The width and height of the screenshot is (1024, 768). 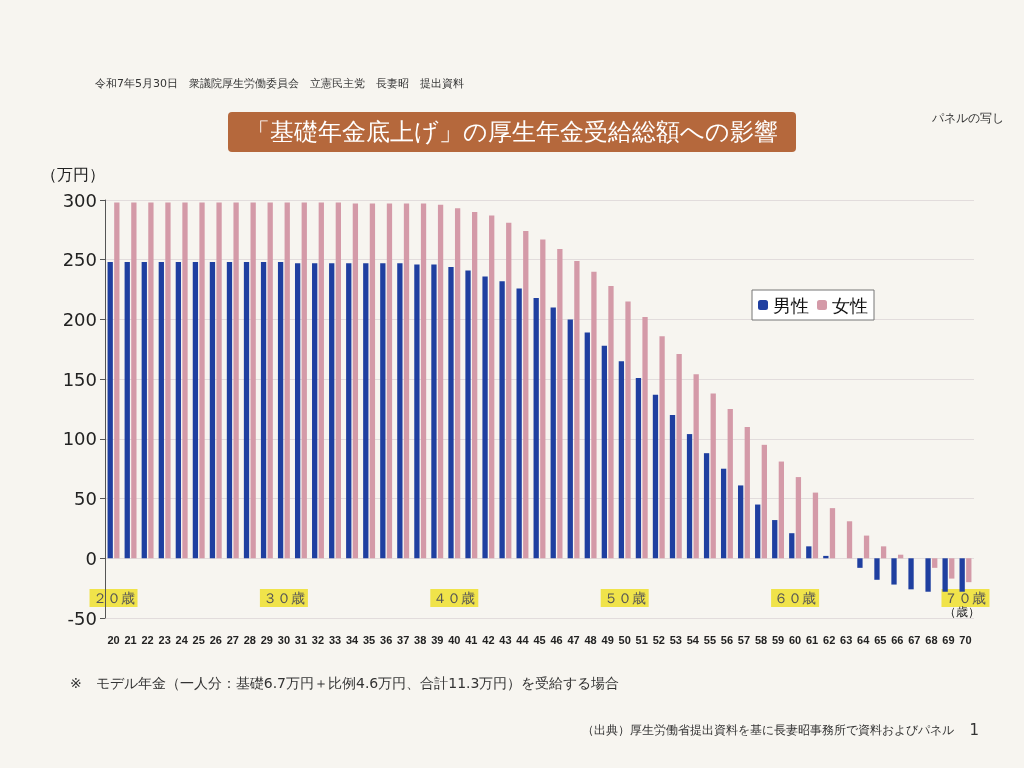 I want to click on text: 令和7年5月30日 衆議院厚生労働委員会 立憲民主党 長妻昭 提出資料, so click(x=279, y=83).